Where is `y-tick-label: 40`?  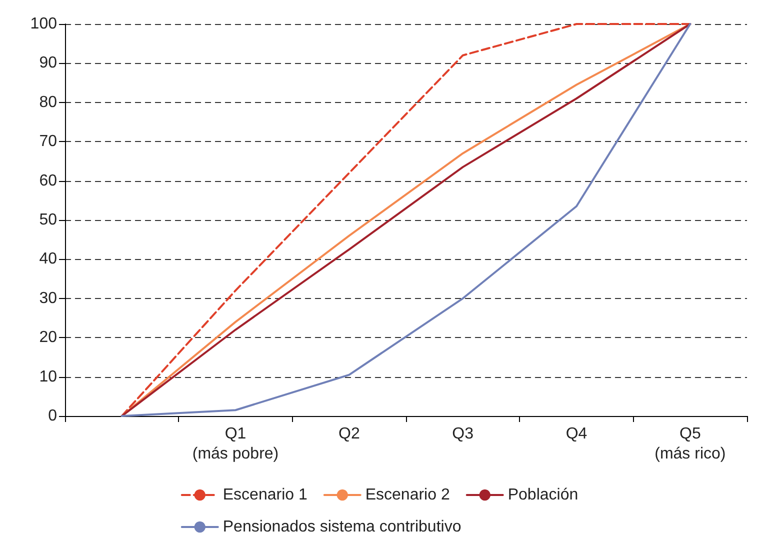
y-tick-label: 40 is located at coordinates (48, 259).